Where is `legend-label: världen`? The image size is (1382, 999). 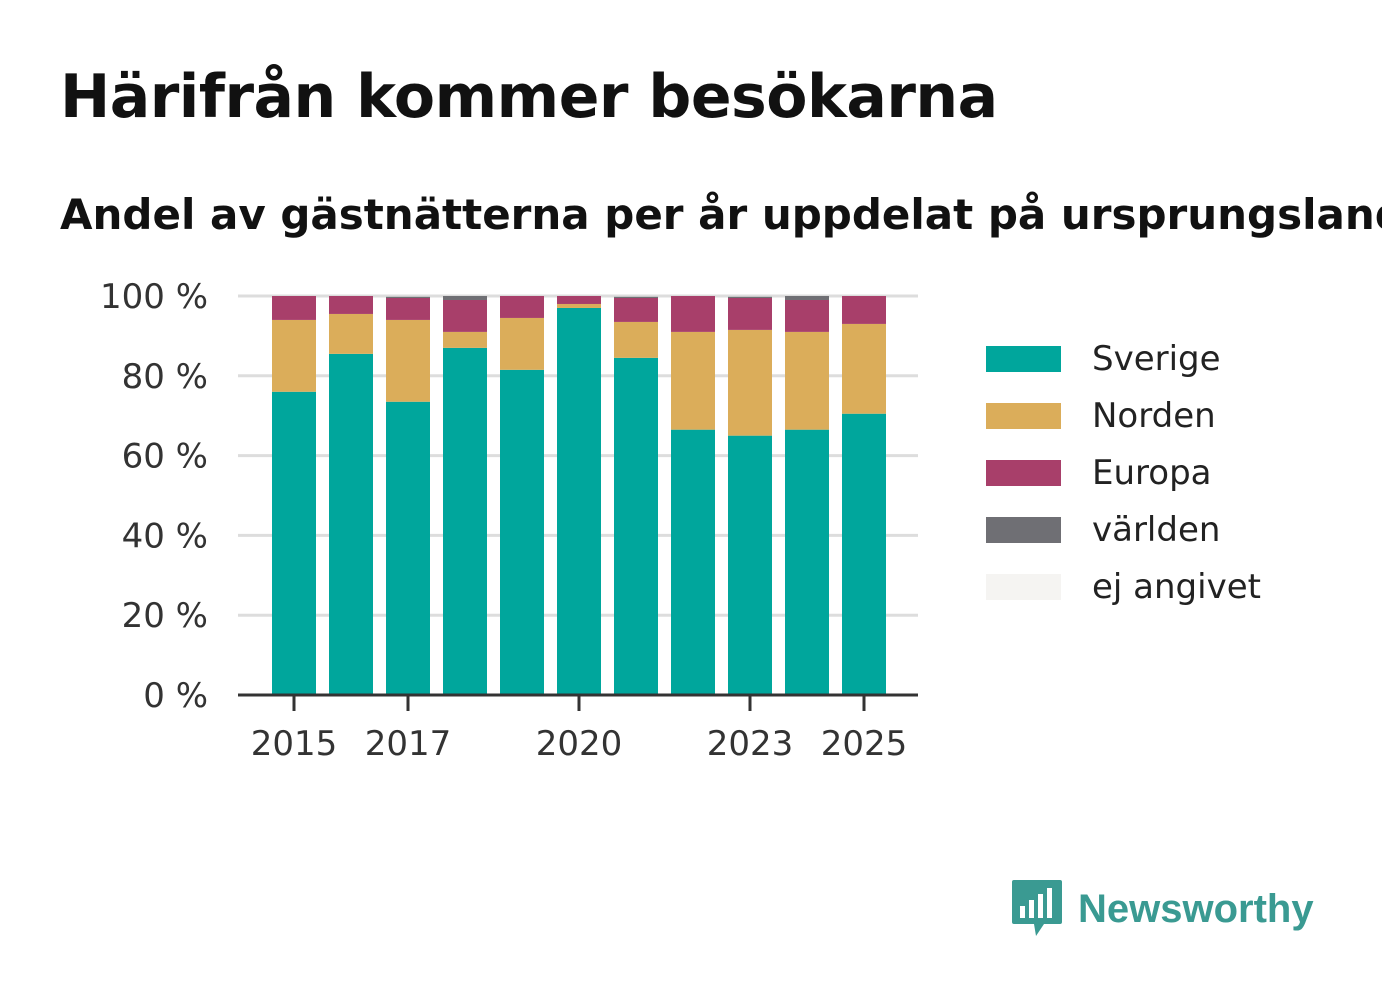 legend-label: världen is located at coordinates (1156, 529).